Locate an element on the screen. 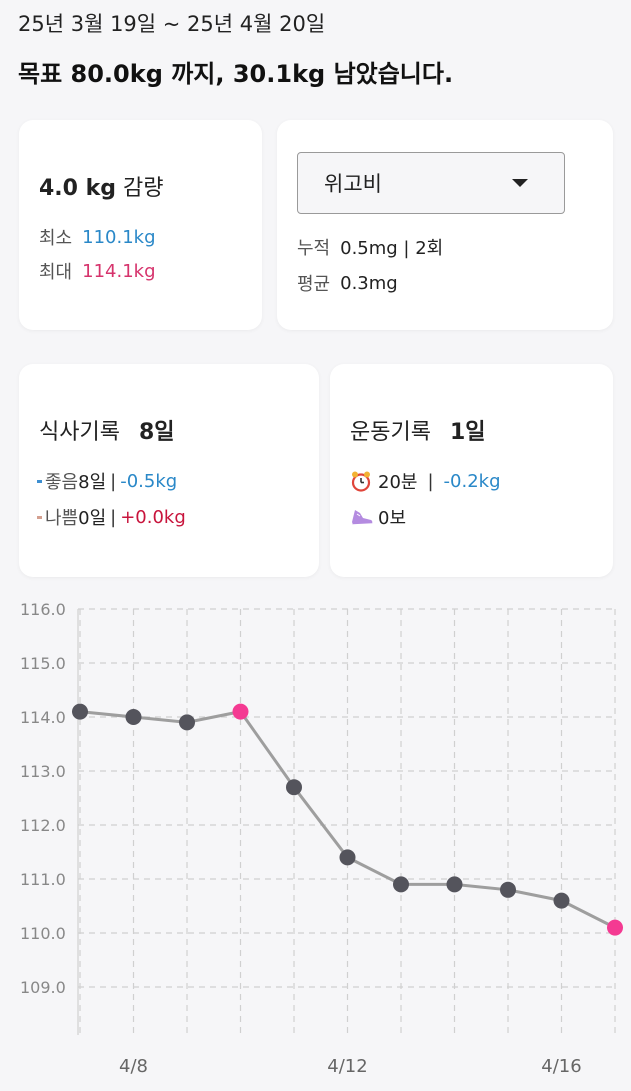 This screenshot has width=631, height=1091. medication-average-value: 0.3mg is located at coordinates (369, 283).